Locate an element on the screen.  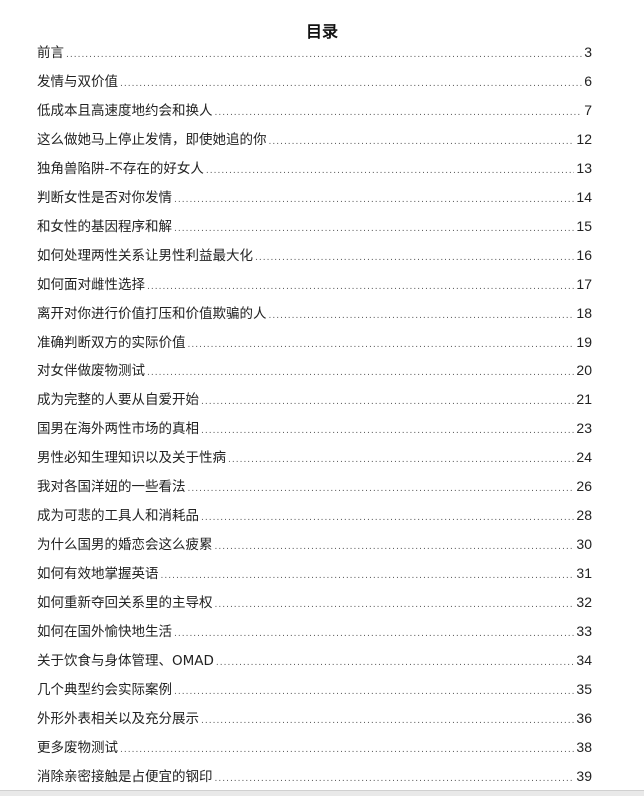
toc-entry-title: 低成本且高速度地约会和换人 is located at coordinates (125, 110).